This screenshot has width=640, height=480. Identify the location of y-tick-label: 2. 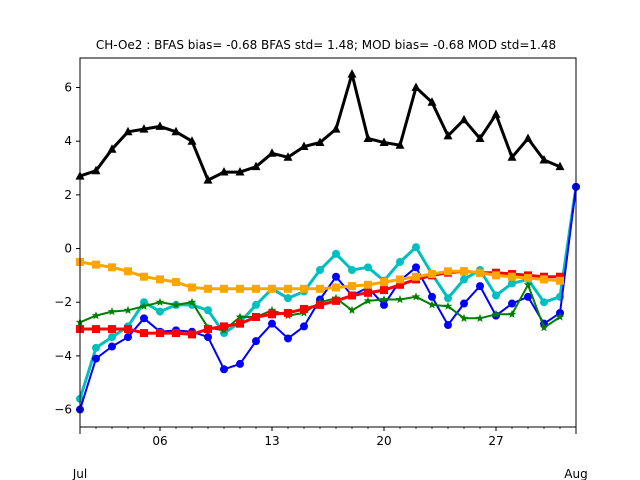
(68, 195).